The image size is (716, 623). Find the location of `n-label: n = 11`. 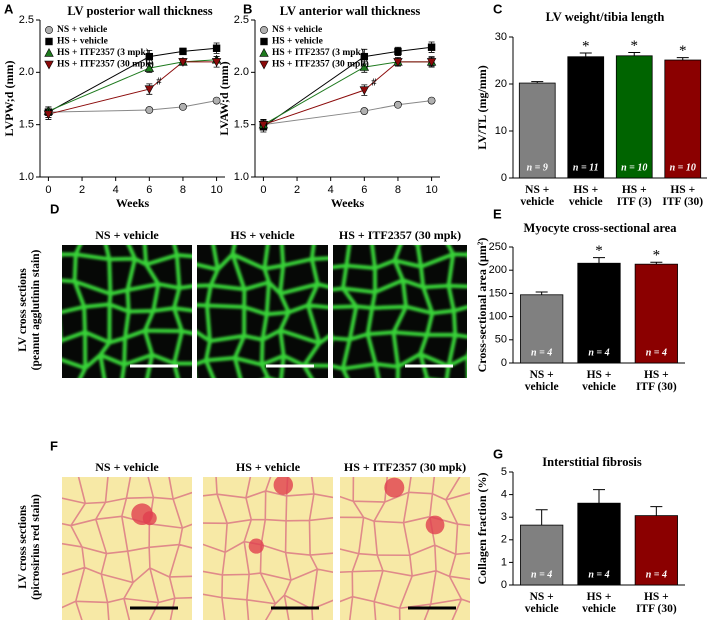

n-label: n = 11 is located at coordinates (586, 167).